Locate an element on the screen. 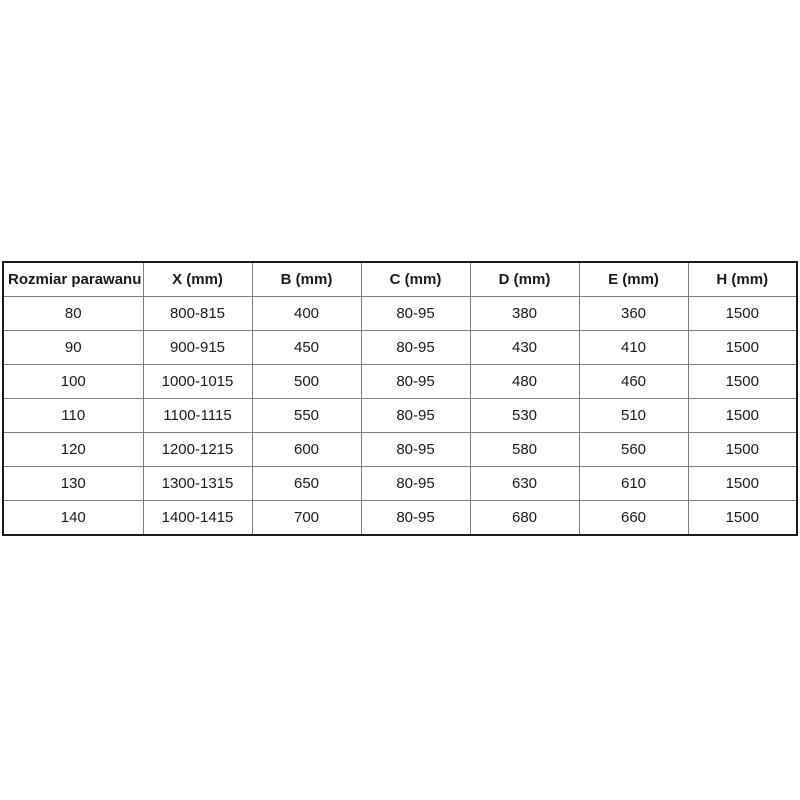  table-cell: 560 is located at coordinates (633, 449).